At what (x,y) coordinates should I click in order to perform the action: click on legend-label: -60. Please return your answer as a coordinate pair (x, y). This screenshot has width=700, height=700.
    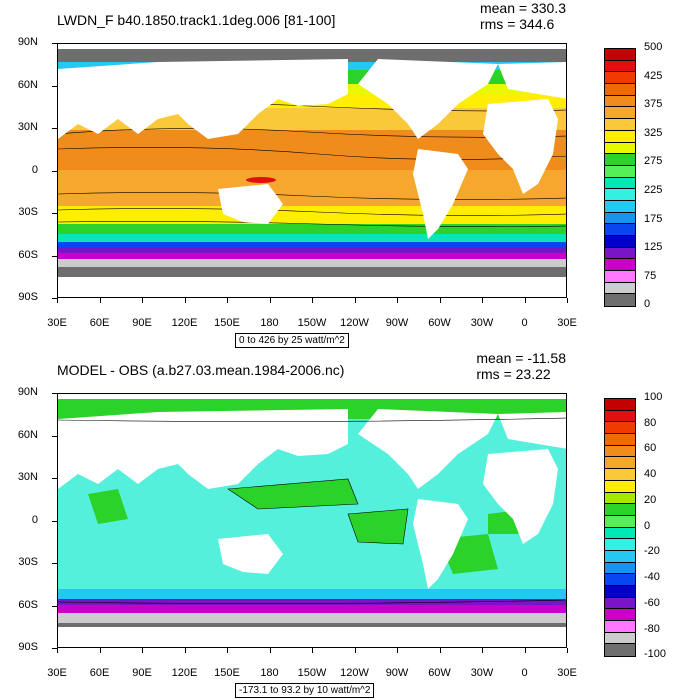
    Looking at the image, I should click on (652, 602).